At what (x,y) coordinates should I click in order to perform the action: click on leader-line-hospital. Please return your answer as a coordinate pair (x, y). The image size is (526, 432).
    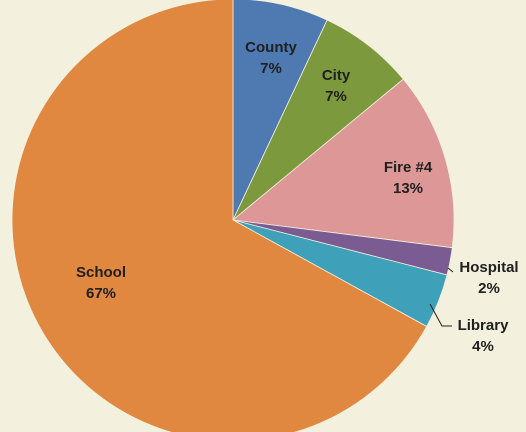
    Looking at the image, I should click on (450, 270).